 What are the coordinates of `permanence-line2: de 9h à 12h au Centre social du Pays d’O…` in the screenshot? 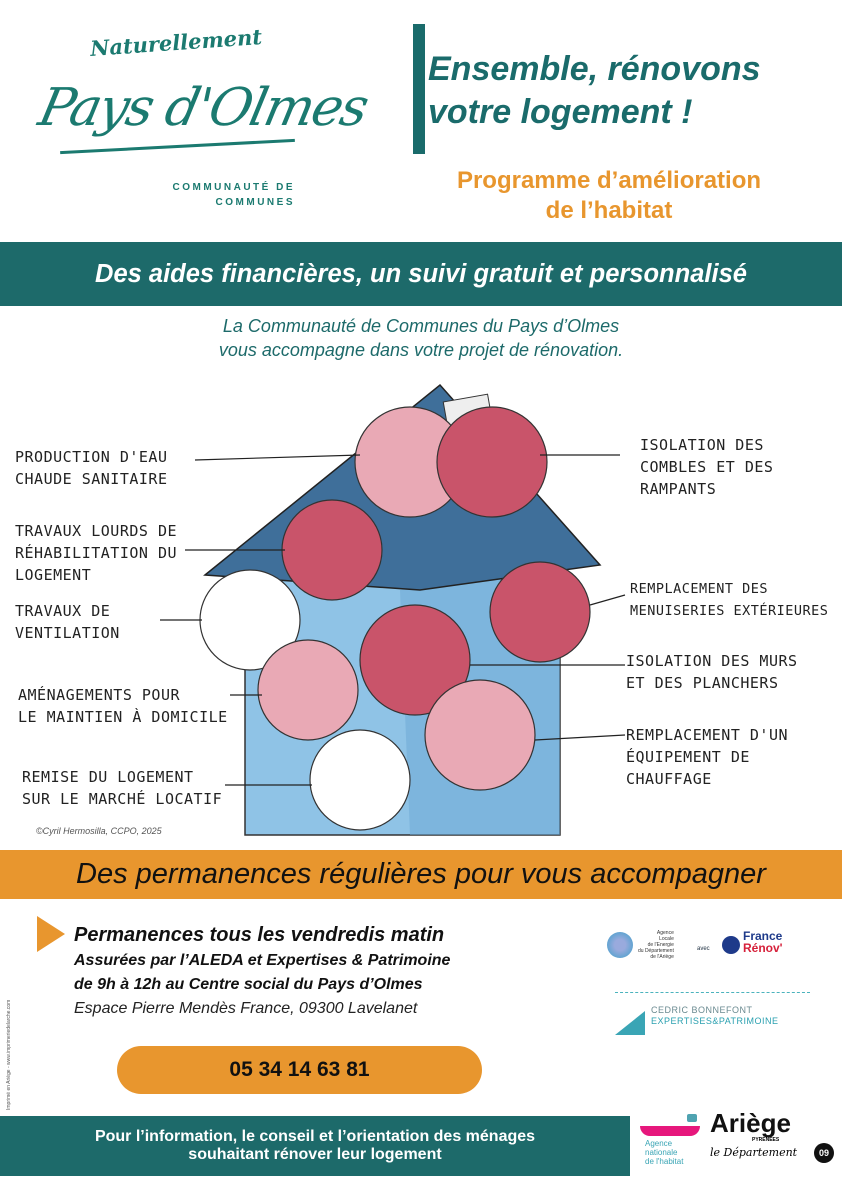 It's located at (248, 984).